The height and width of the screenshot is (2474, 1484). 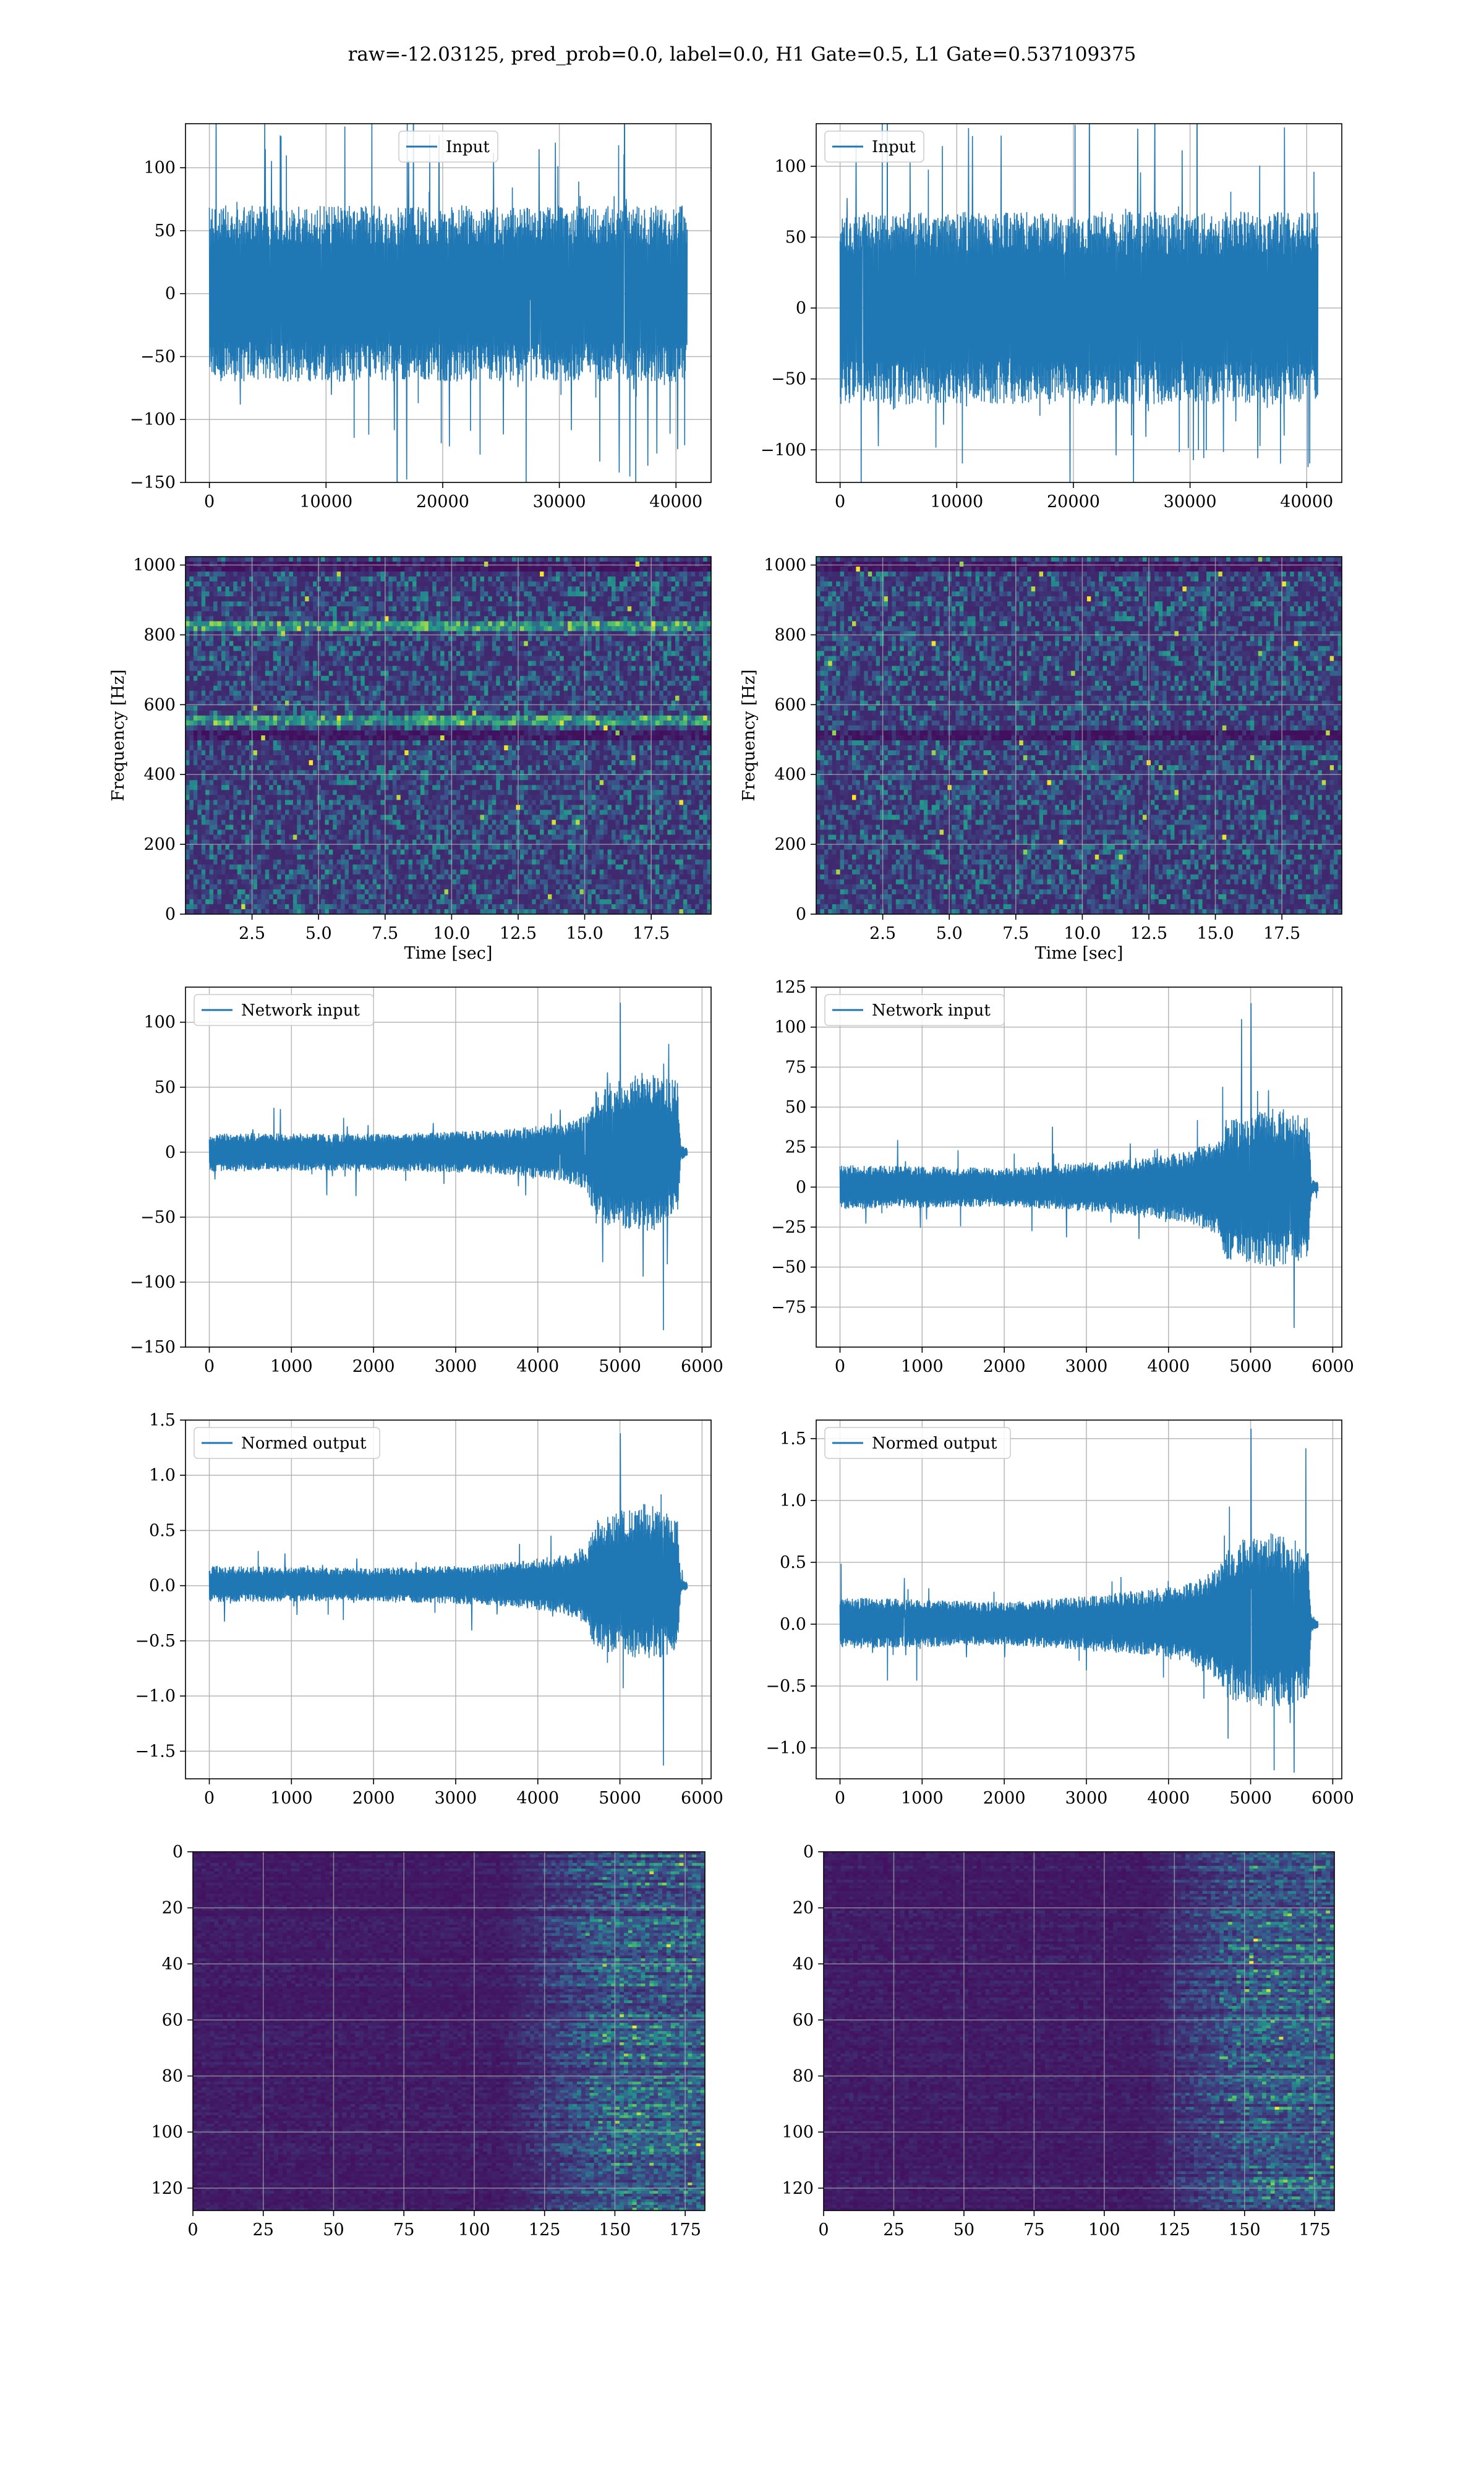 I want to click on y-tick-label: 125, so click(x=790, y=988).